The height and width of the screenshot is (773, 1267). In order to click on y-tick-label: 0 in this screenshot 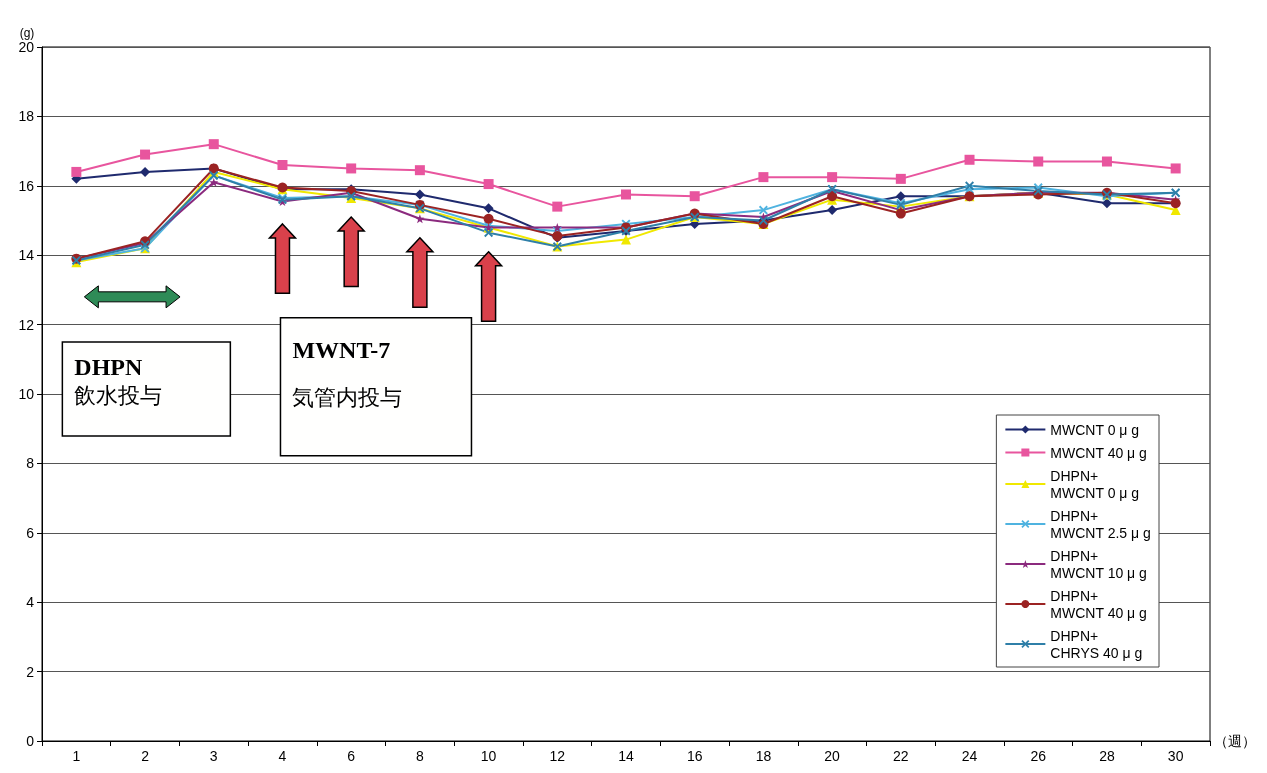, I will do `click(30, 741)`.